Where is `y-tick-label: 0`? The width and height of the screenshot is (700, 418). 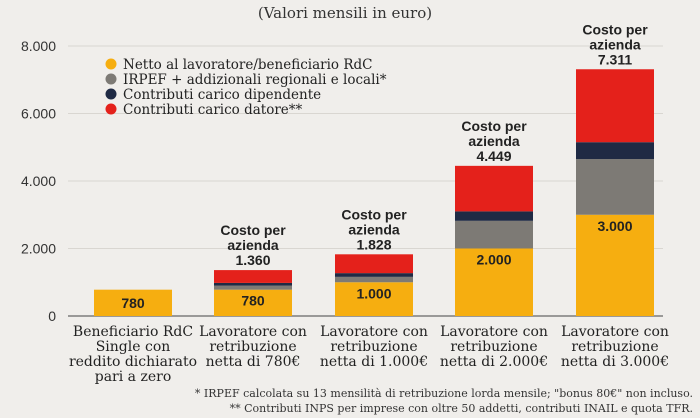 y-tick-label: 0 is located at coordinates (52, 316).